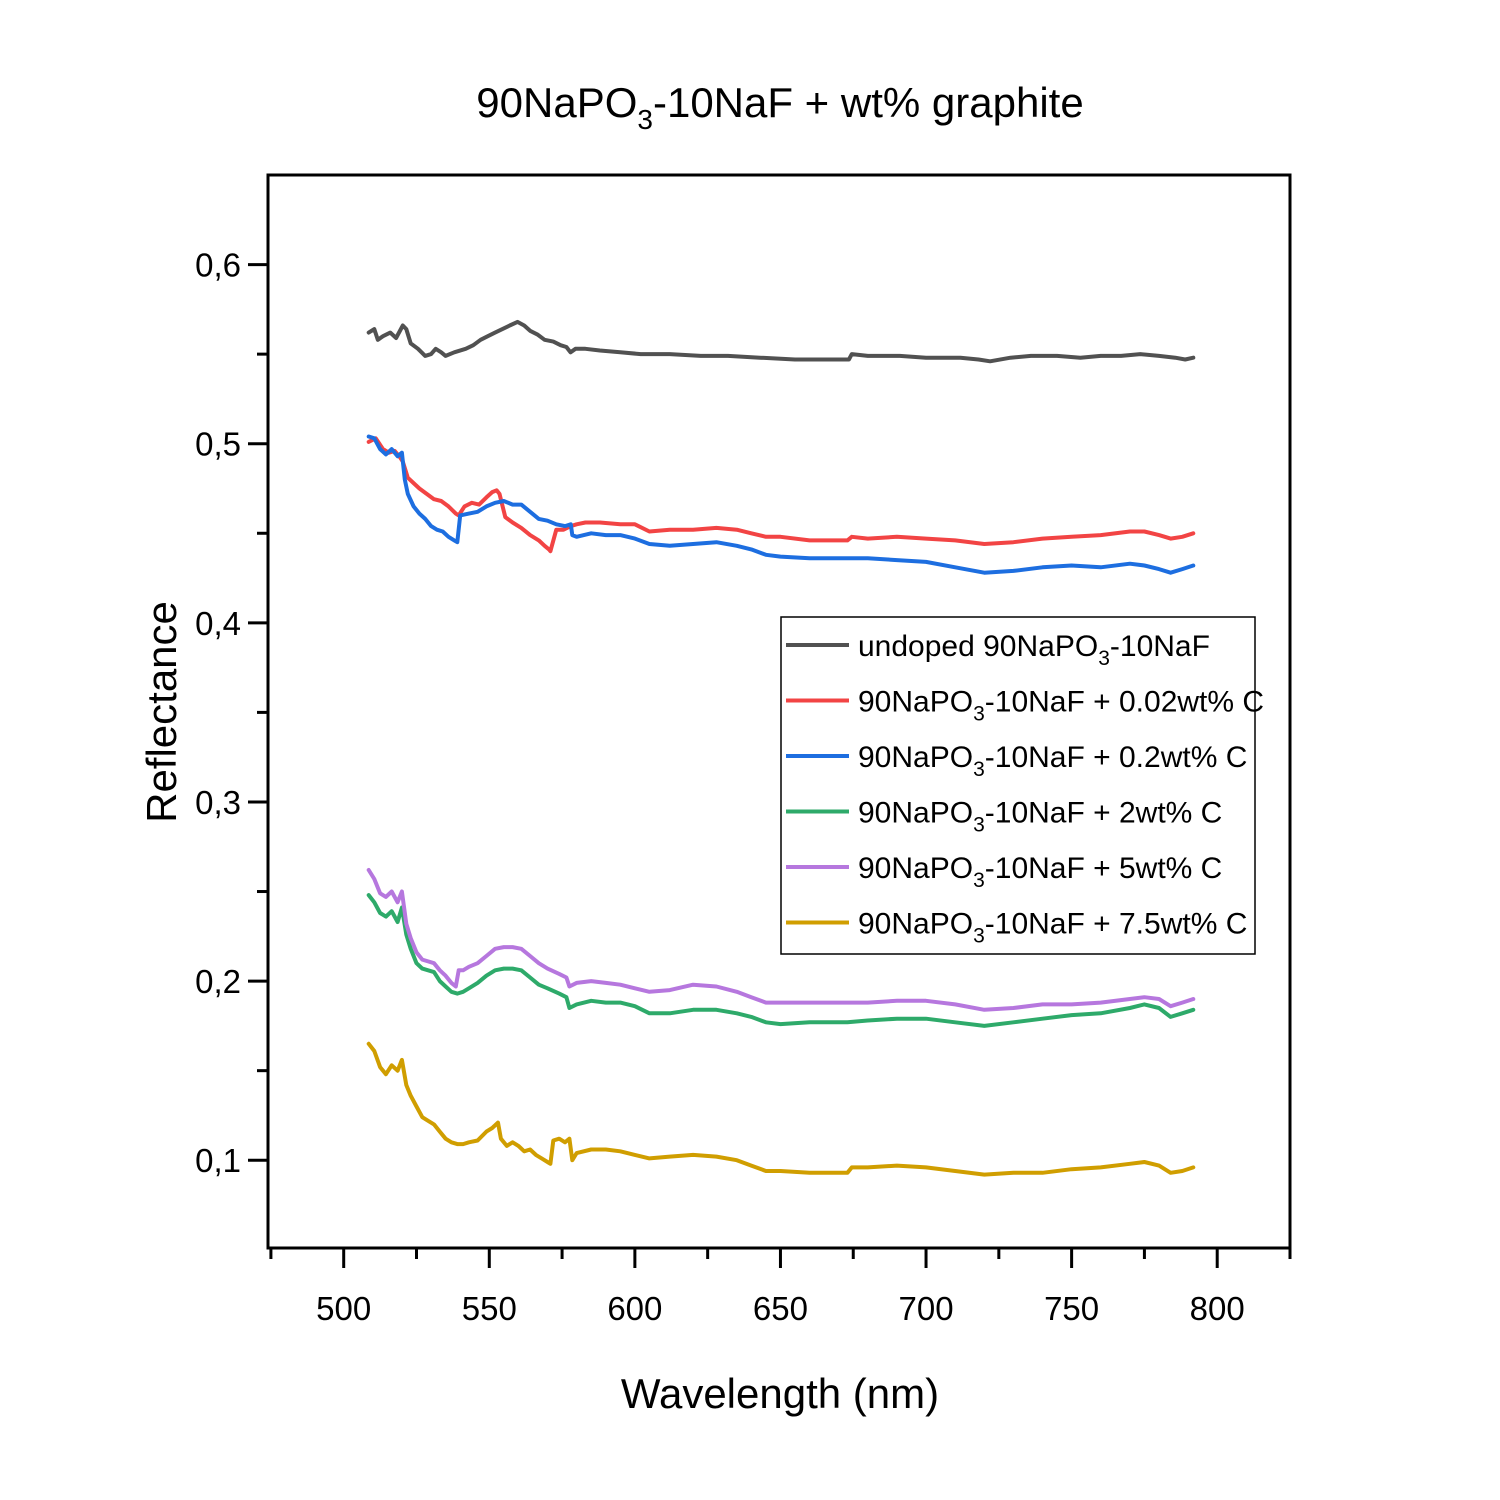 The width and height of the screenshot is (1500, 1500). Describe the element at coordinates (489, 1308) in the screenshot. I see `x-tick-label: 550` at that location.